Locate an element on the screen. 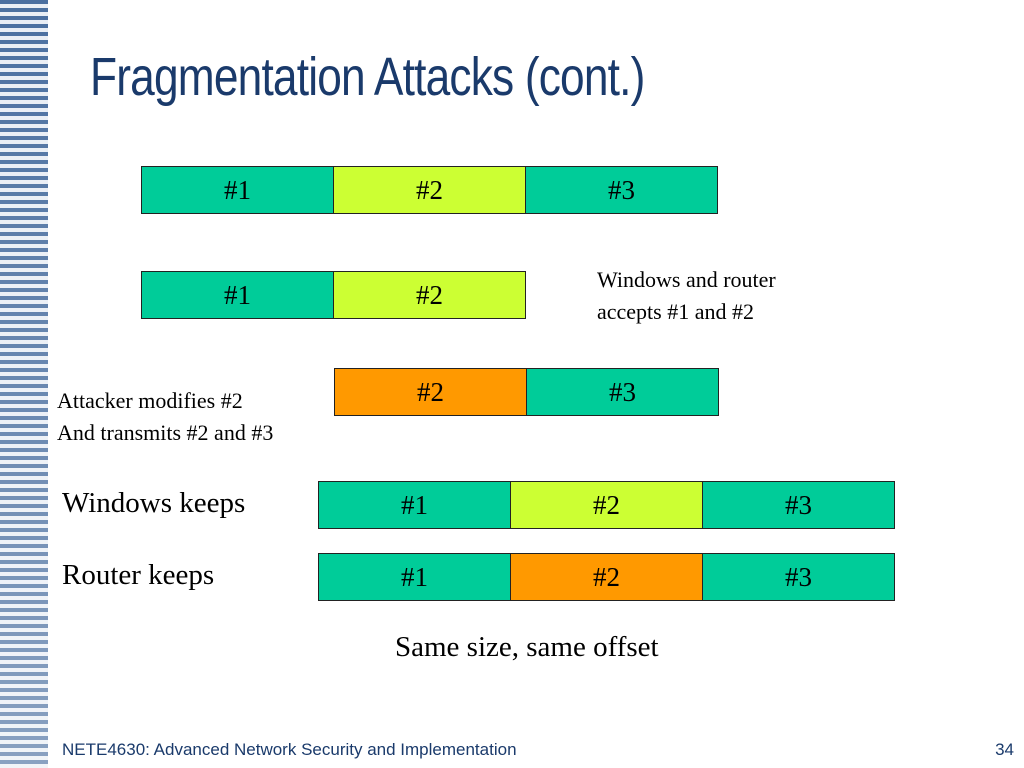  attacker-fragments-row: #2 #3 is located at coordinates (526, 392).